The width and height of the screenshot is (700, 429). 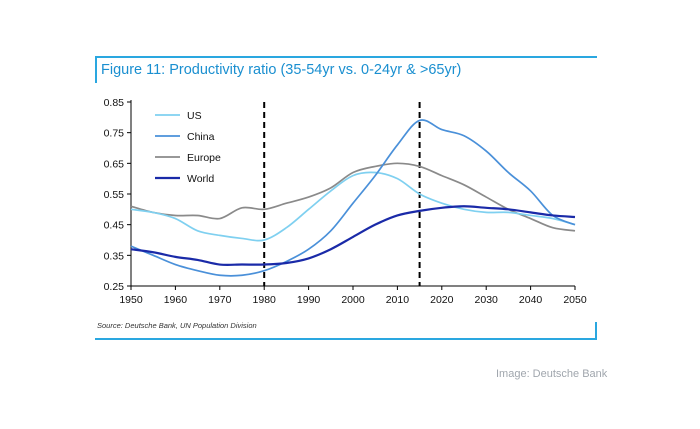 I want to click on legend-label-china: China, so click(x=201, y=137).